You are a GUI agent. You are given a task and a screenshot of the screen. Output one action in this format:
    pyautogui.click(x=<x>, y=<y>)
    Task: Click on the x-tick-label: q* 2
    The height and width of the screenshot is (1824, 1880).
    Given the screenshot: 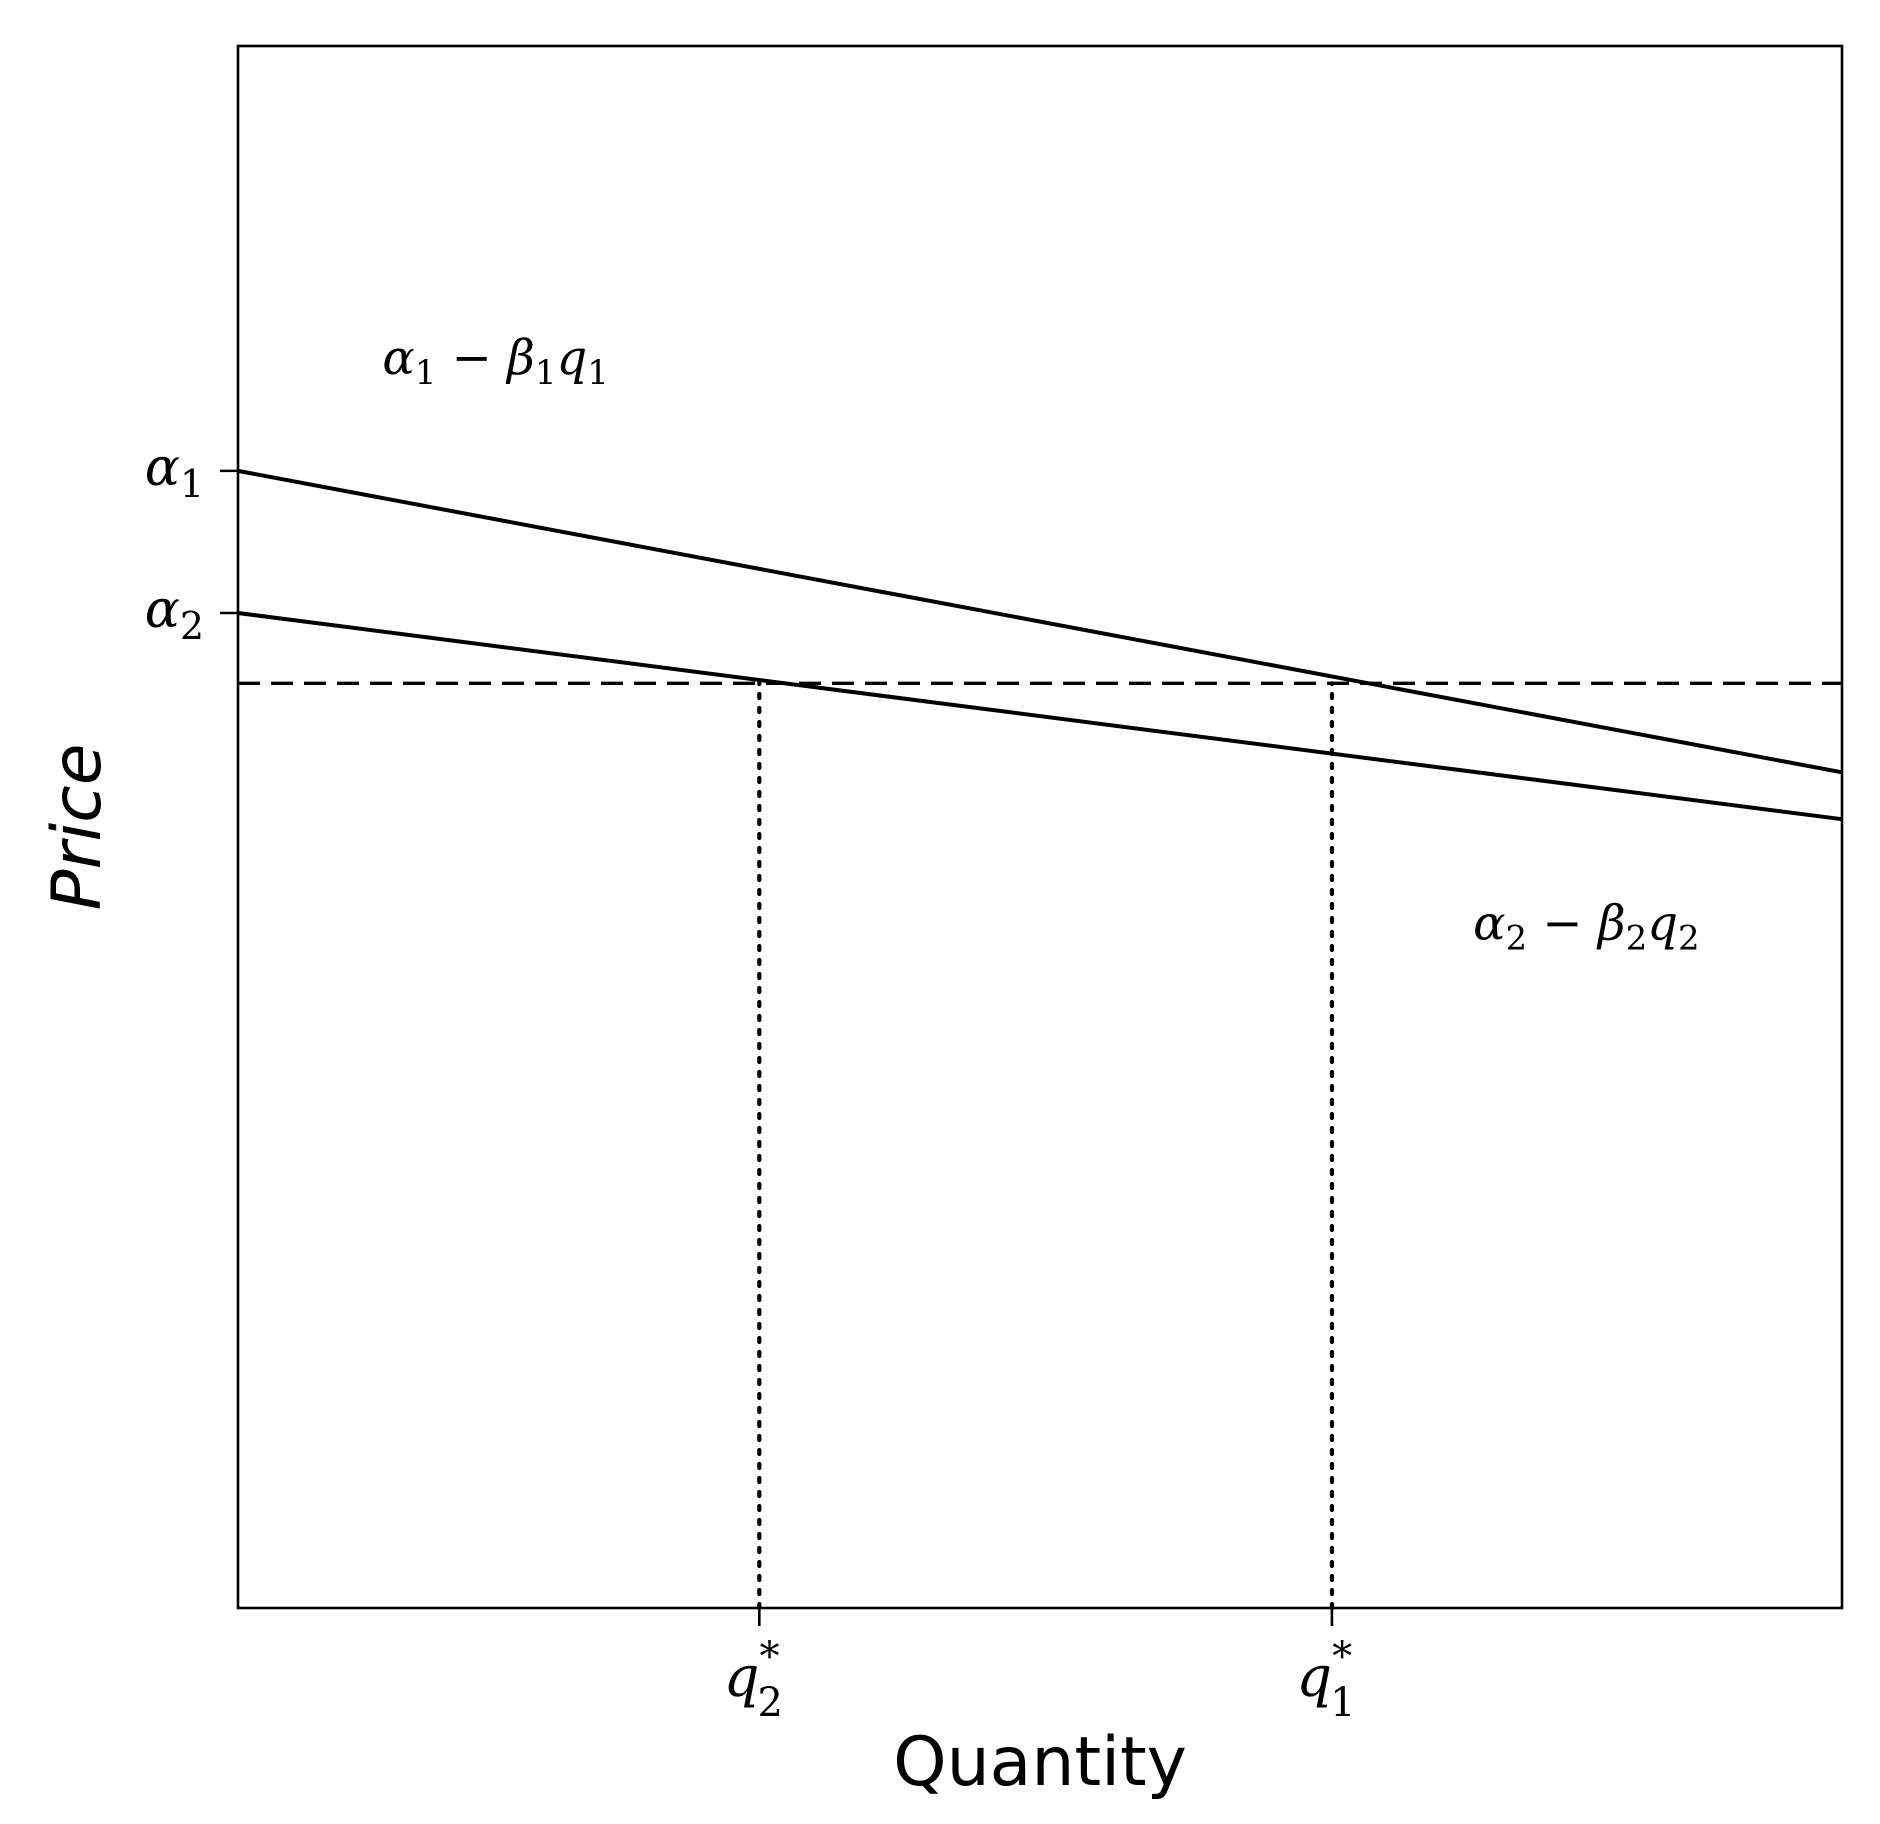 What is the action you would take?
    pyautogui.click(x=753, y=1680)
    